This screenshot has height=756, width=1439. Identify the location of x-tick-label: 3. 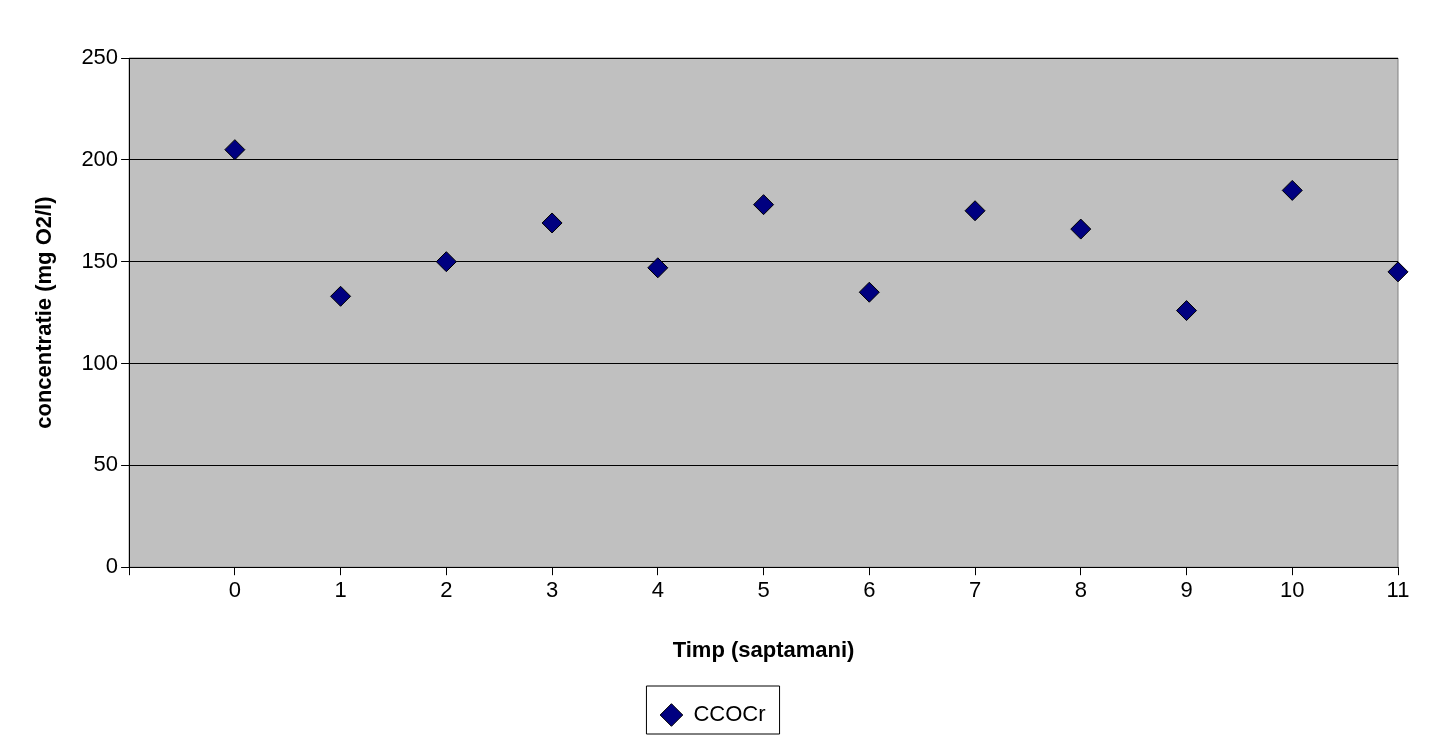
(552, 590).